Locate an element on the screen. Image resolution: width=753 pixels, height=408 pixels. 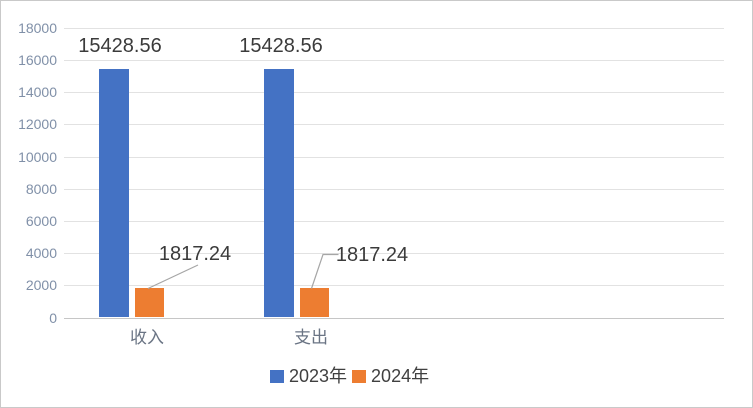
y-tick-label: 4000 is located at coordinates (41, 253).